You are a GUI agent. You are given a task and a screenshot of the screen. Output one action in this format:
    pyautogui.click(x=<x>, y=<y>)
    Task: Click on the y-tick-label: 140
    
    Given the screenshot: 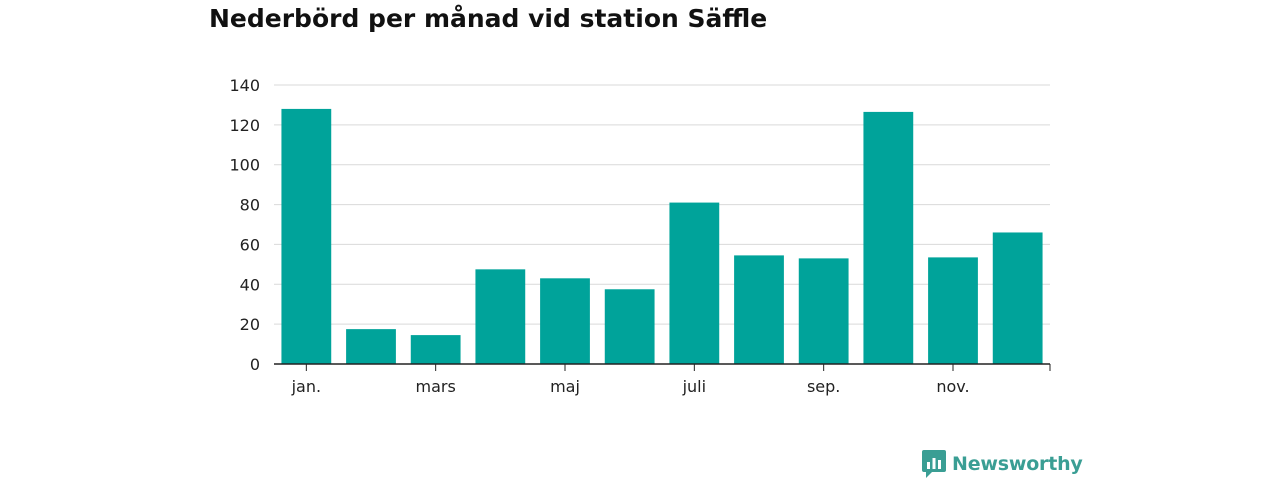 What is the action you would take?
    pyautogui.click(x=244, y=85)
    